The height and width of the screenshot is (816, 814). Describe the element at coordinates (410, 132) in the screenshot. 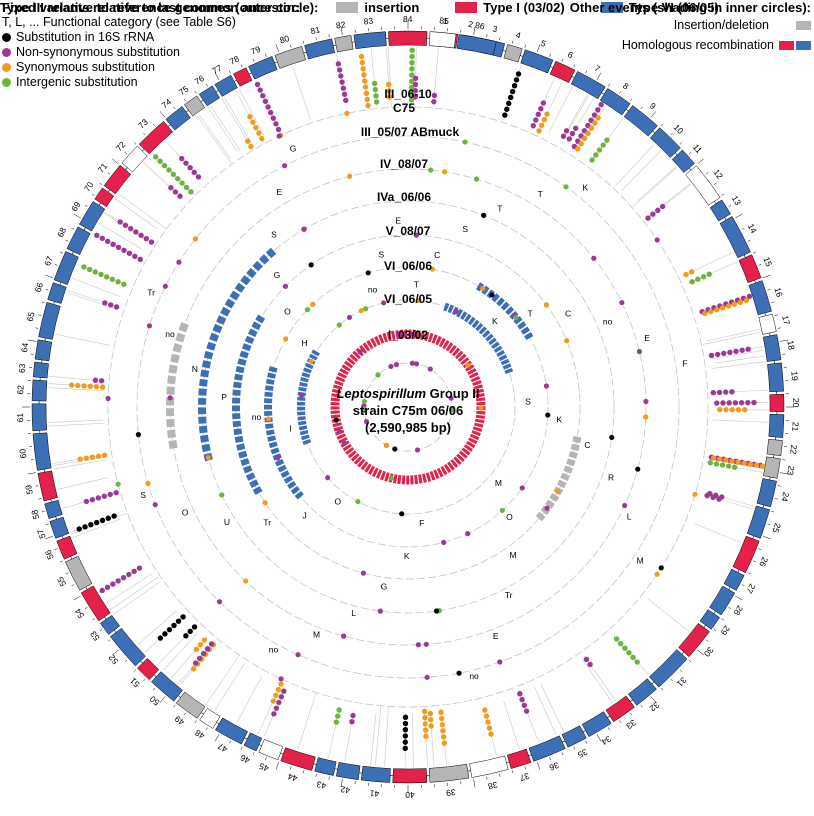

I see `ring-label-III_05-07-ABmuck: III_05/07 ABmuck` at that location.